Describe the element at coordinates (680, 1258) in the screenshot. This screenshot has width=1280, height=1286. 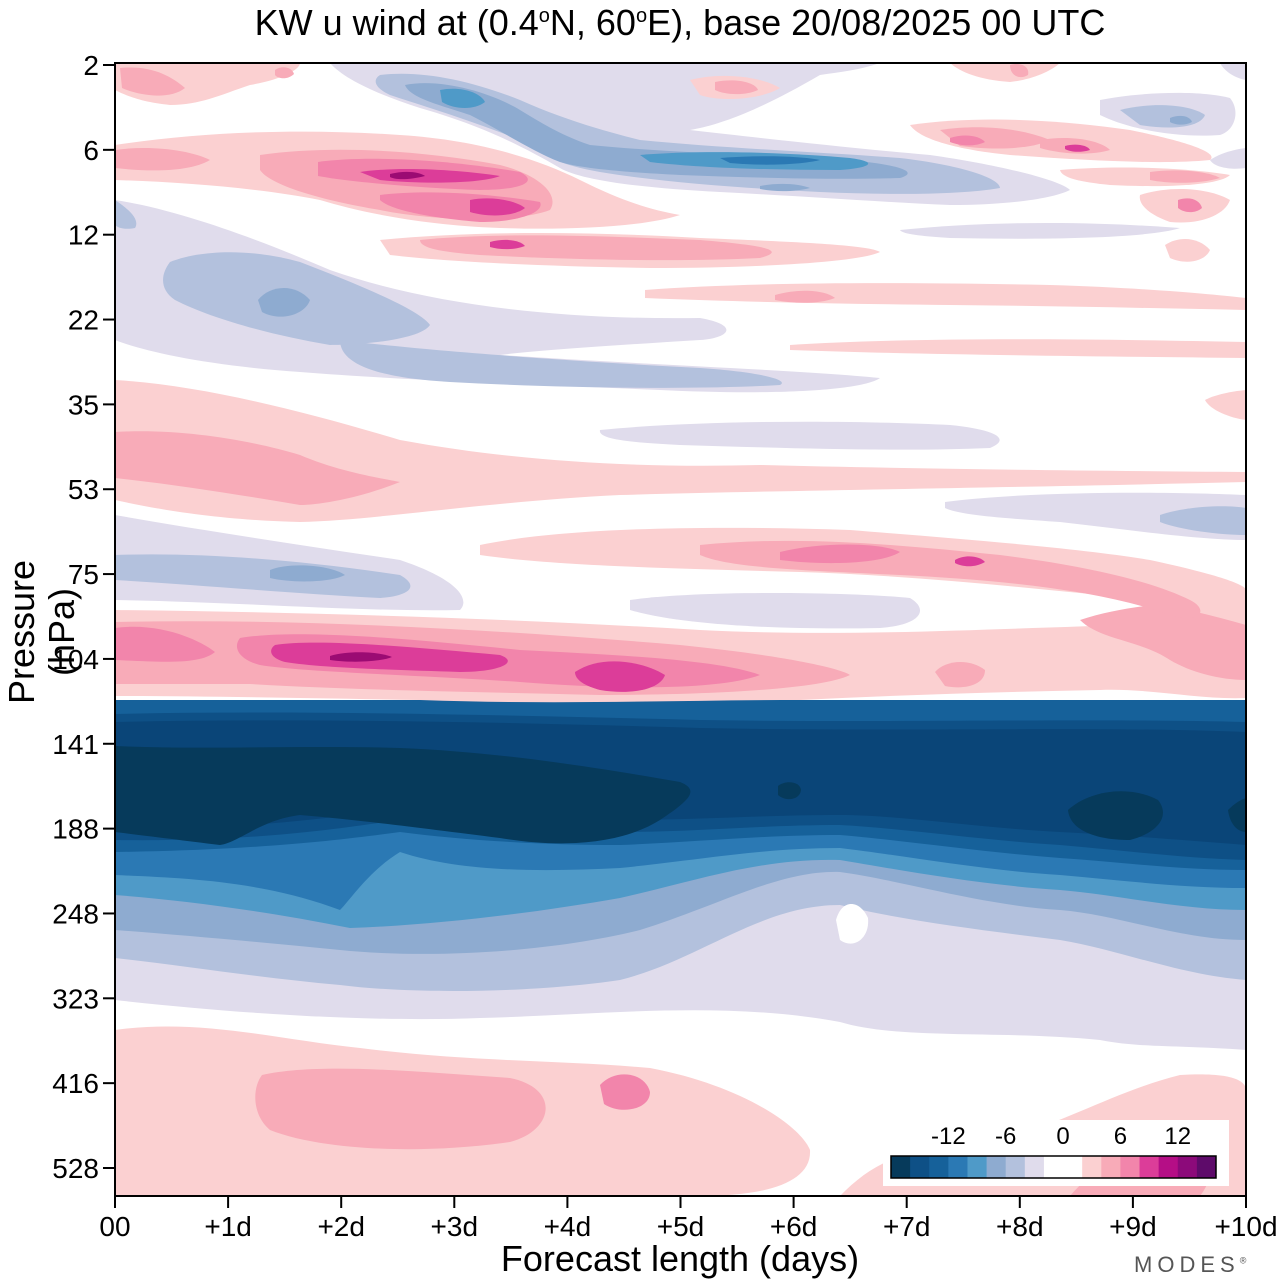
I see `x-axis-label: Forecast length (days)` at that location.